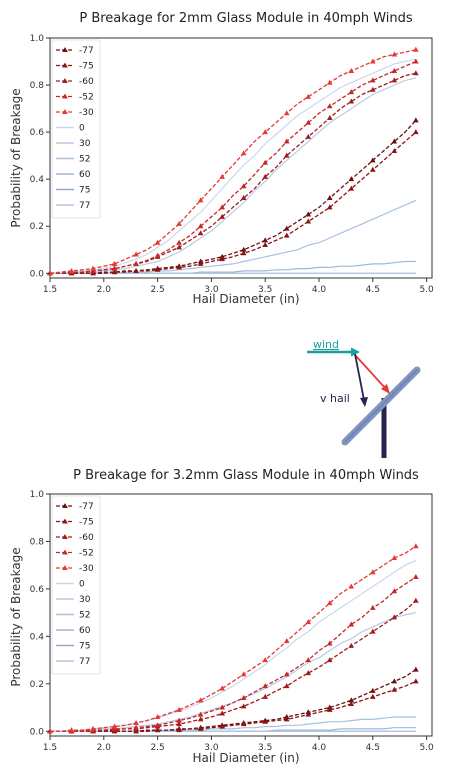 Image resolution: width=453 pixels, height=773 pixels. I want to click on x-tick-label: 5.0, so click(426, 748).